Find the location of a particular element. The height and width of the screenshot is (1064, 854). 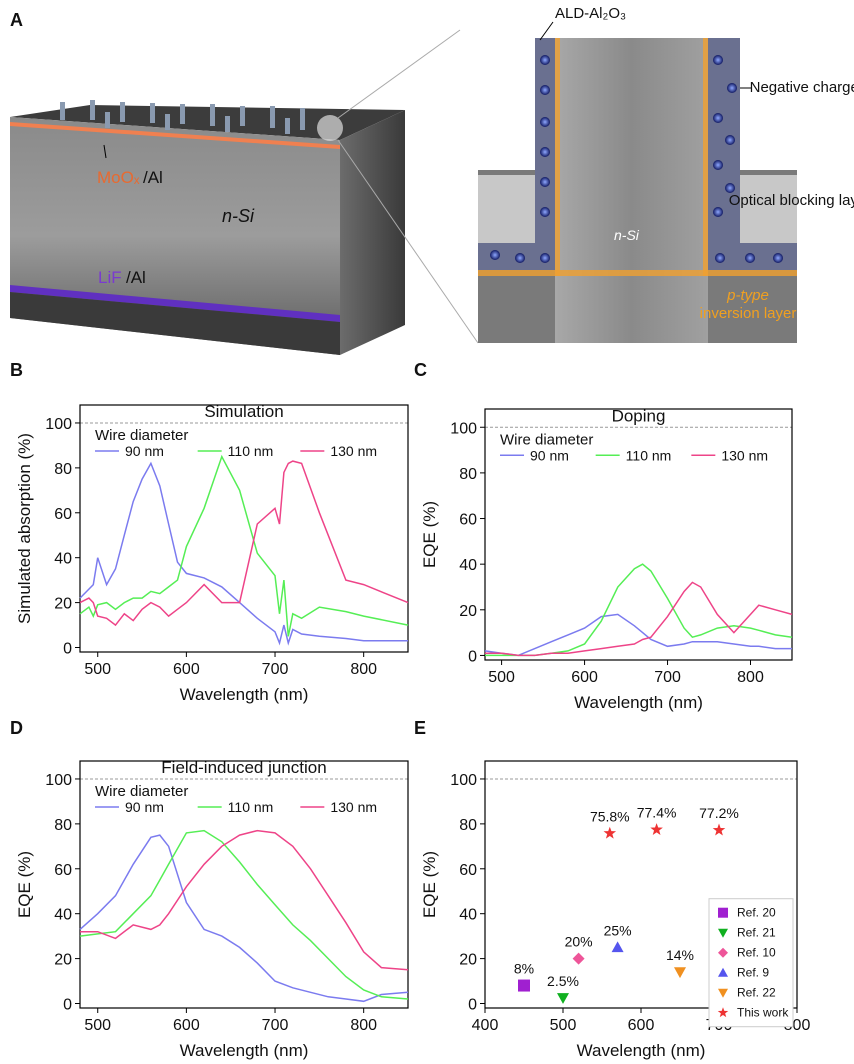

panel-label: D is located at coordinates (16, 728).